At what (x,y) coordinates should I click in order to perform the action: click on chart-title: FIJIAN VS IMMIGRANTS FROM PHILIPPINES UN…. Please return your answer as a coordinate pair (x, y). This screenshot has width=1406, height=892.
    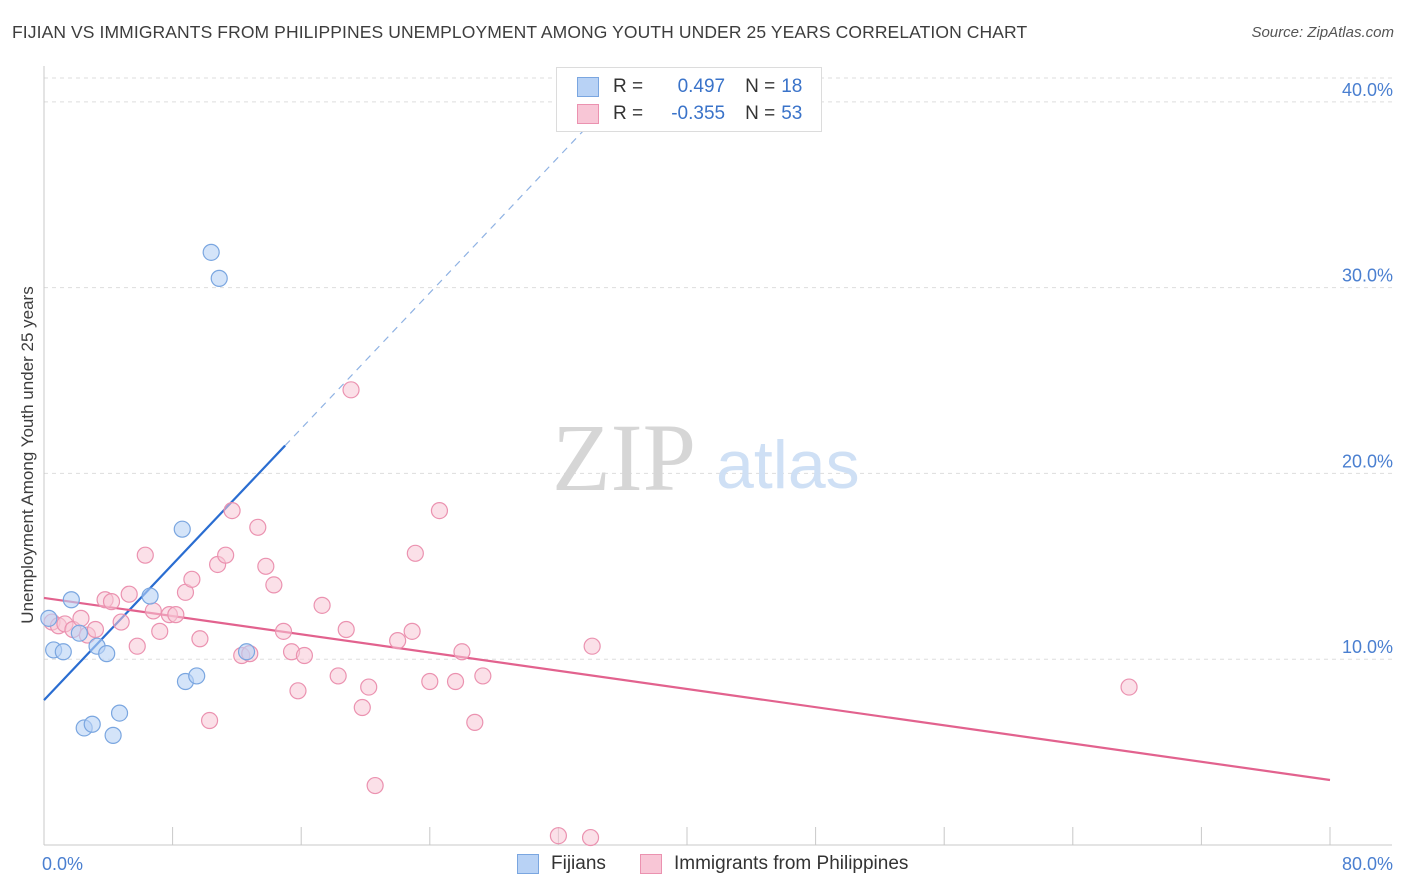
    Looking at the image, I should click on (520, 32).